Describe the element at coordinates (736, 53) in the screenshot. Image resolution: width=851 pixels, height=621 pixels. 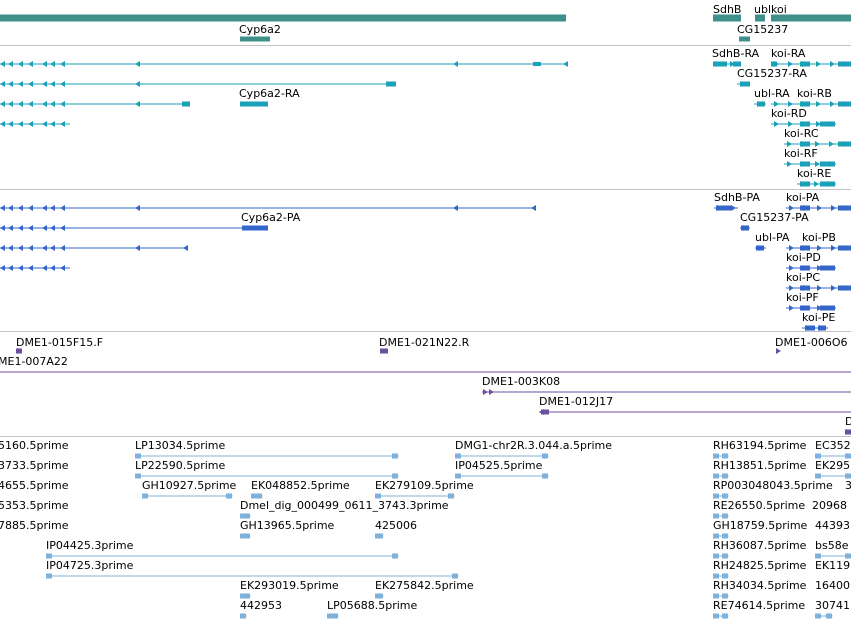
I see `transcript-label: SdhB-RA` at that location.